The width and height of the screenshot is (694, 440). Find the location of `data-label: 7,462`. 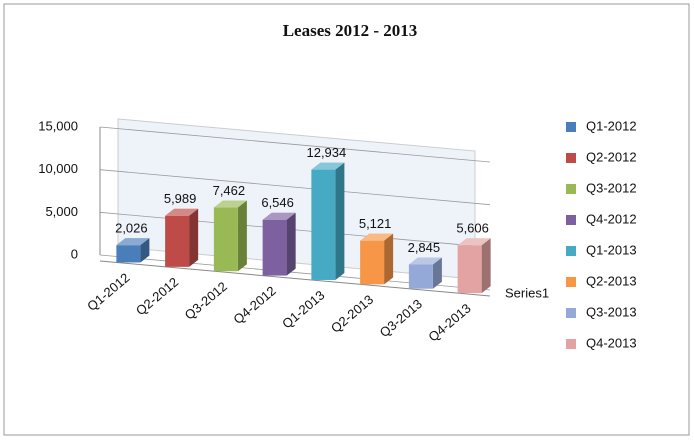

data-label: 7,462 is located at coordinates (229, 190).